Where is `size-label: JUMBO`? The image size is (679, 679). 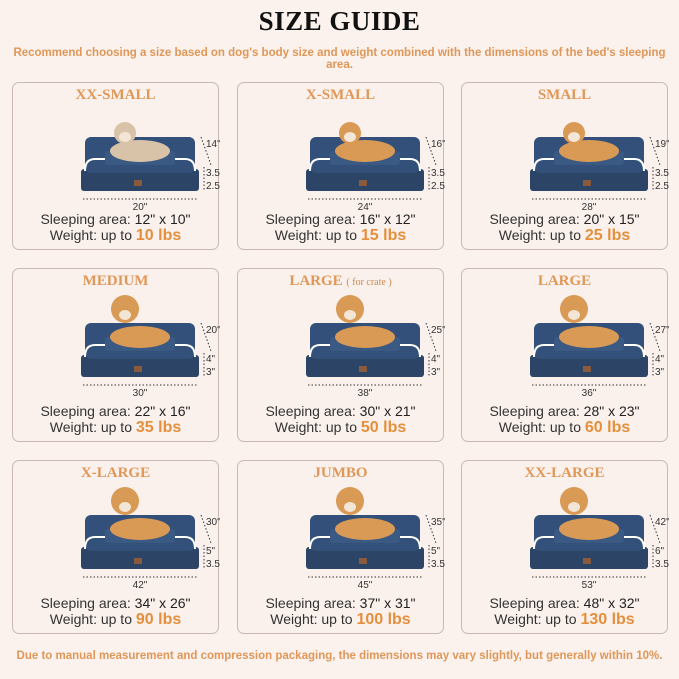 size-label: JUMBO is located at coordinates (340, 473).